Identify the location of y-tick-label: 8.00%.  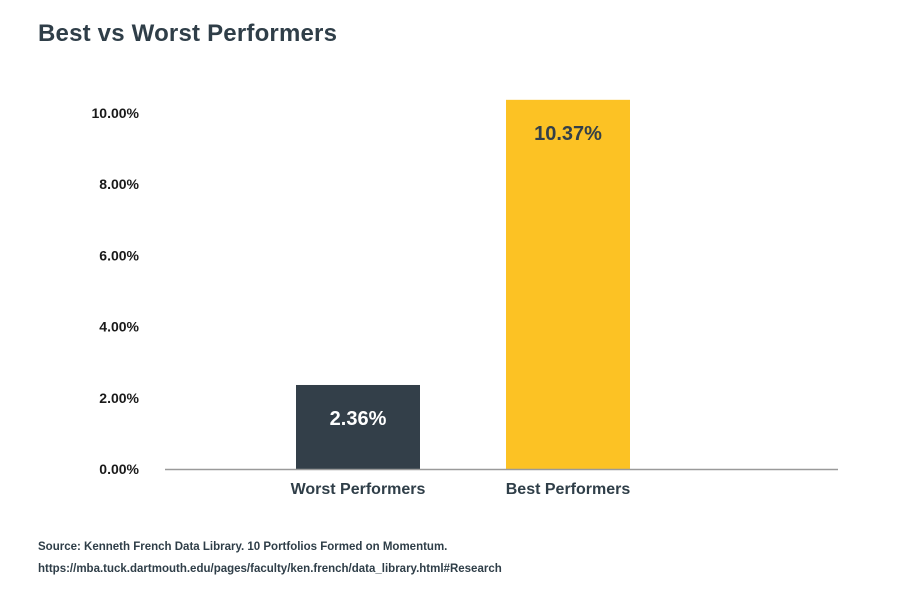
(119, 184).